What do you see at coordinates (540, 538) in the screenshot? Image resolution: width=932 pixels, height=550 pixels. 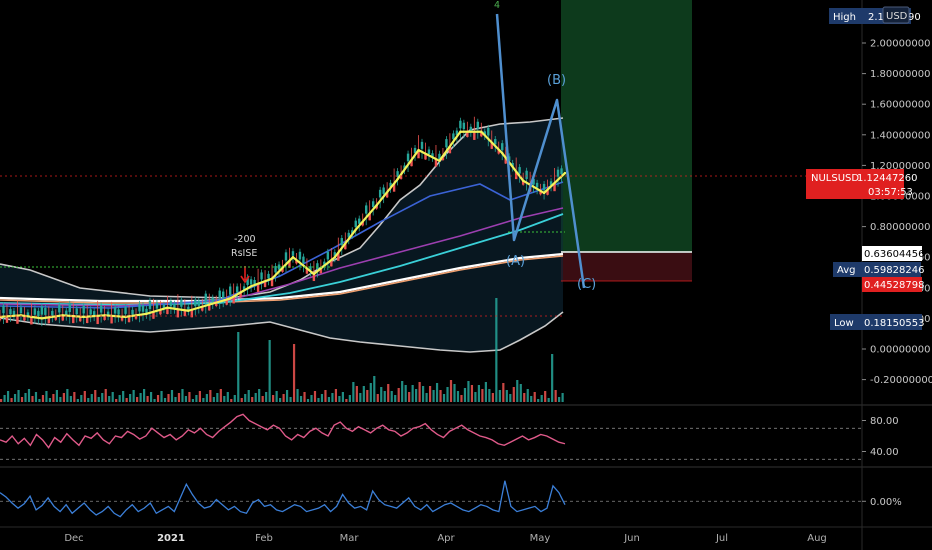 I see `x-tick-label: May` at bounding box center [540, 538].